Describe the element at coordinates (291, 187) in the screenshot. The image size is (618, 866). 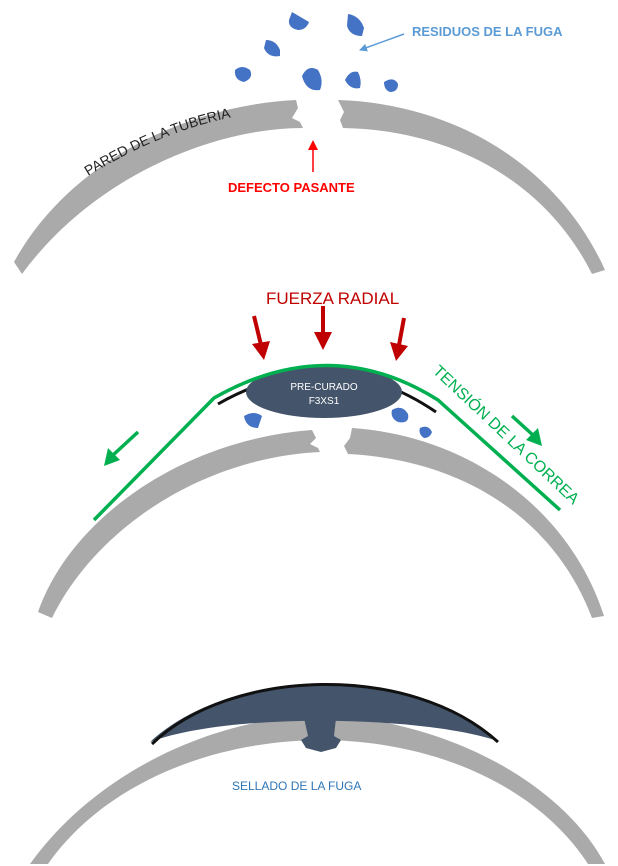
I see `defect-label: DEFECTO PASANTE` at that location.